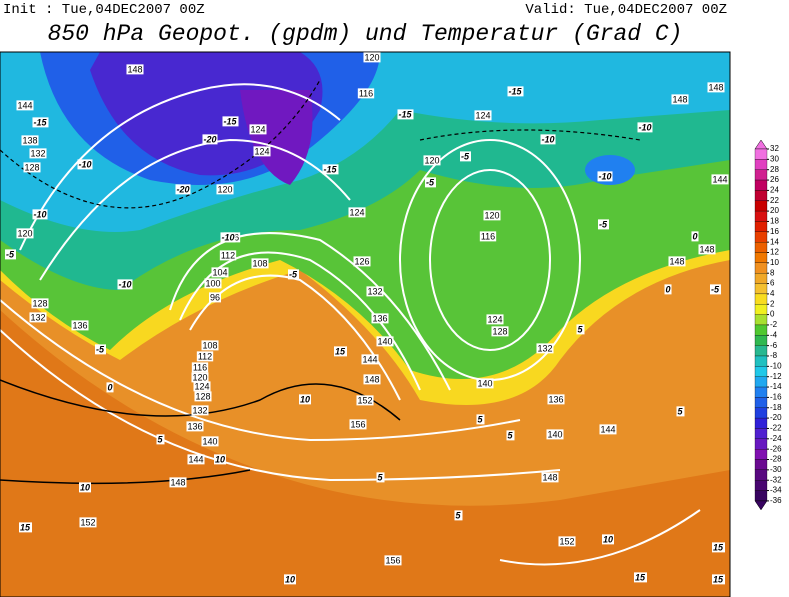  I want to click on colorbar-label: 20, so click(774, 210).